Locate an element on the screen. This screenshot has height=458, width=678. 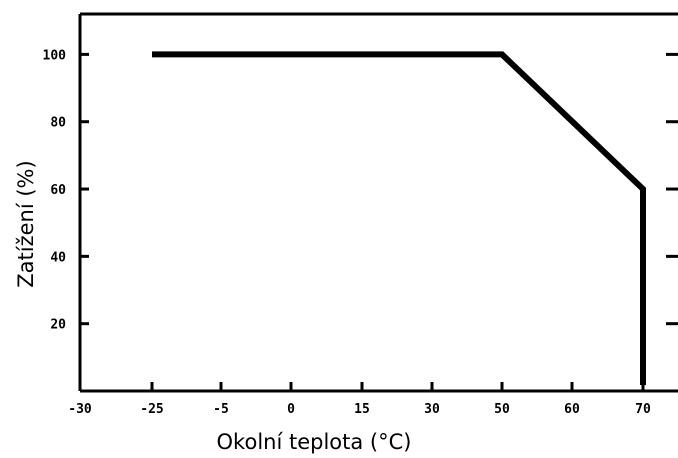
x-tick-label: 70 is located at coordinates (643, 409).